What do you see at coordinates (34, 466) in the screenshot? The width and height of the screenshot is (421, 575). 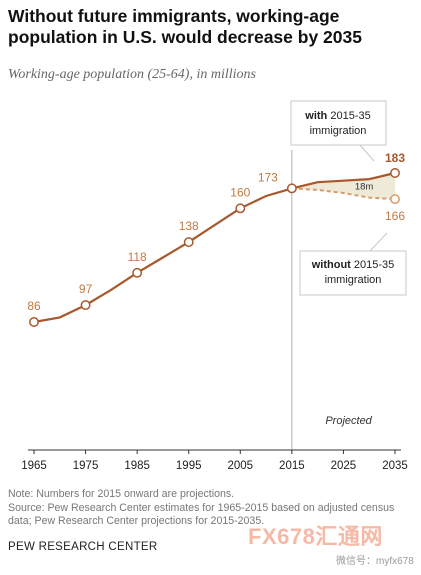 I see `x-tick-label: 1965` at bounding box center [34, 466].